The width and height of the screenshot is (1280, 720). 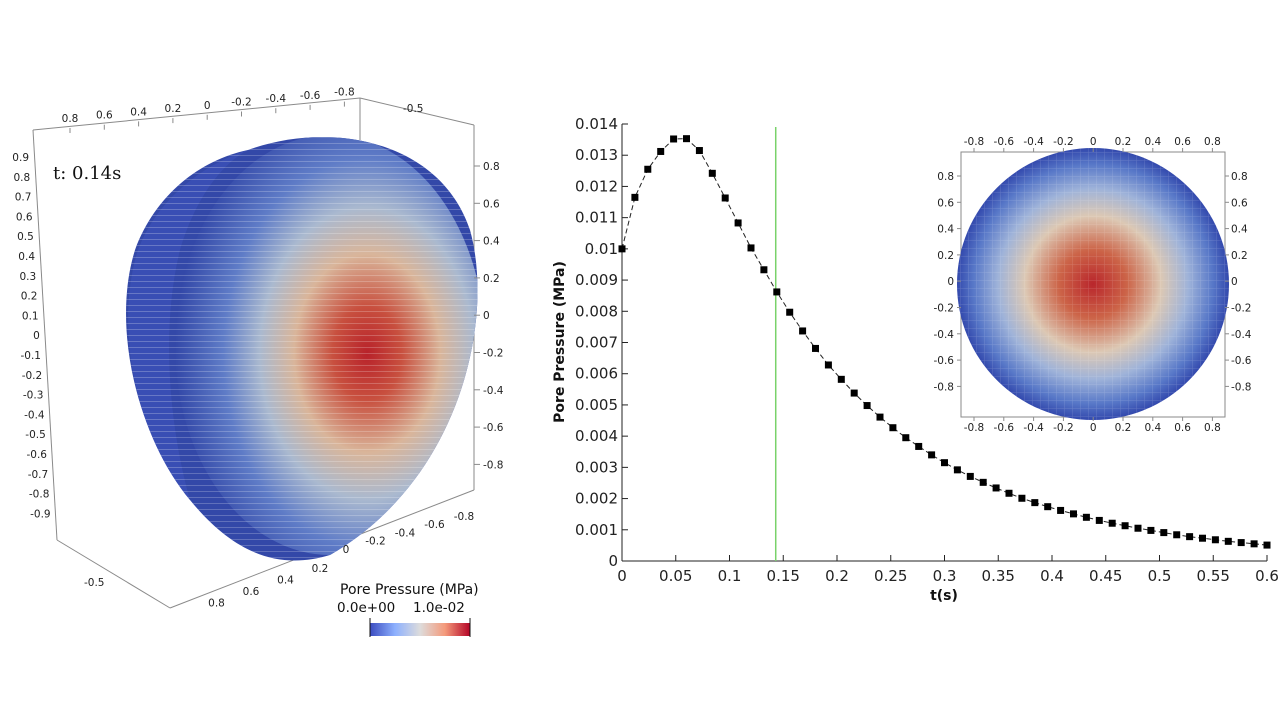 I want to click on y-tick-label: 0.013, so click(x=596, y=155).